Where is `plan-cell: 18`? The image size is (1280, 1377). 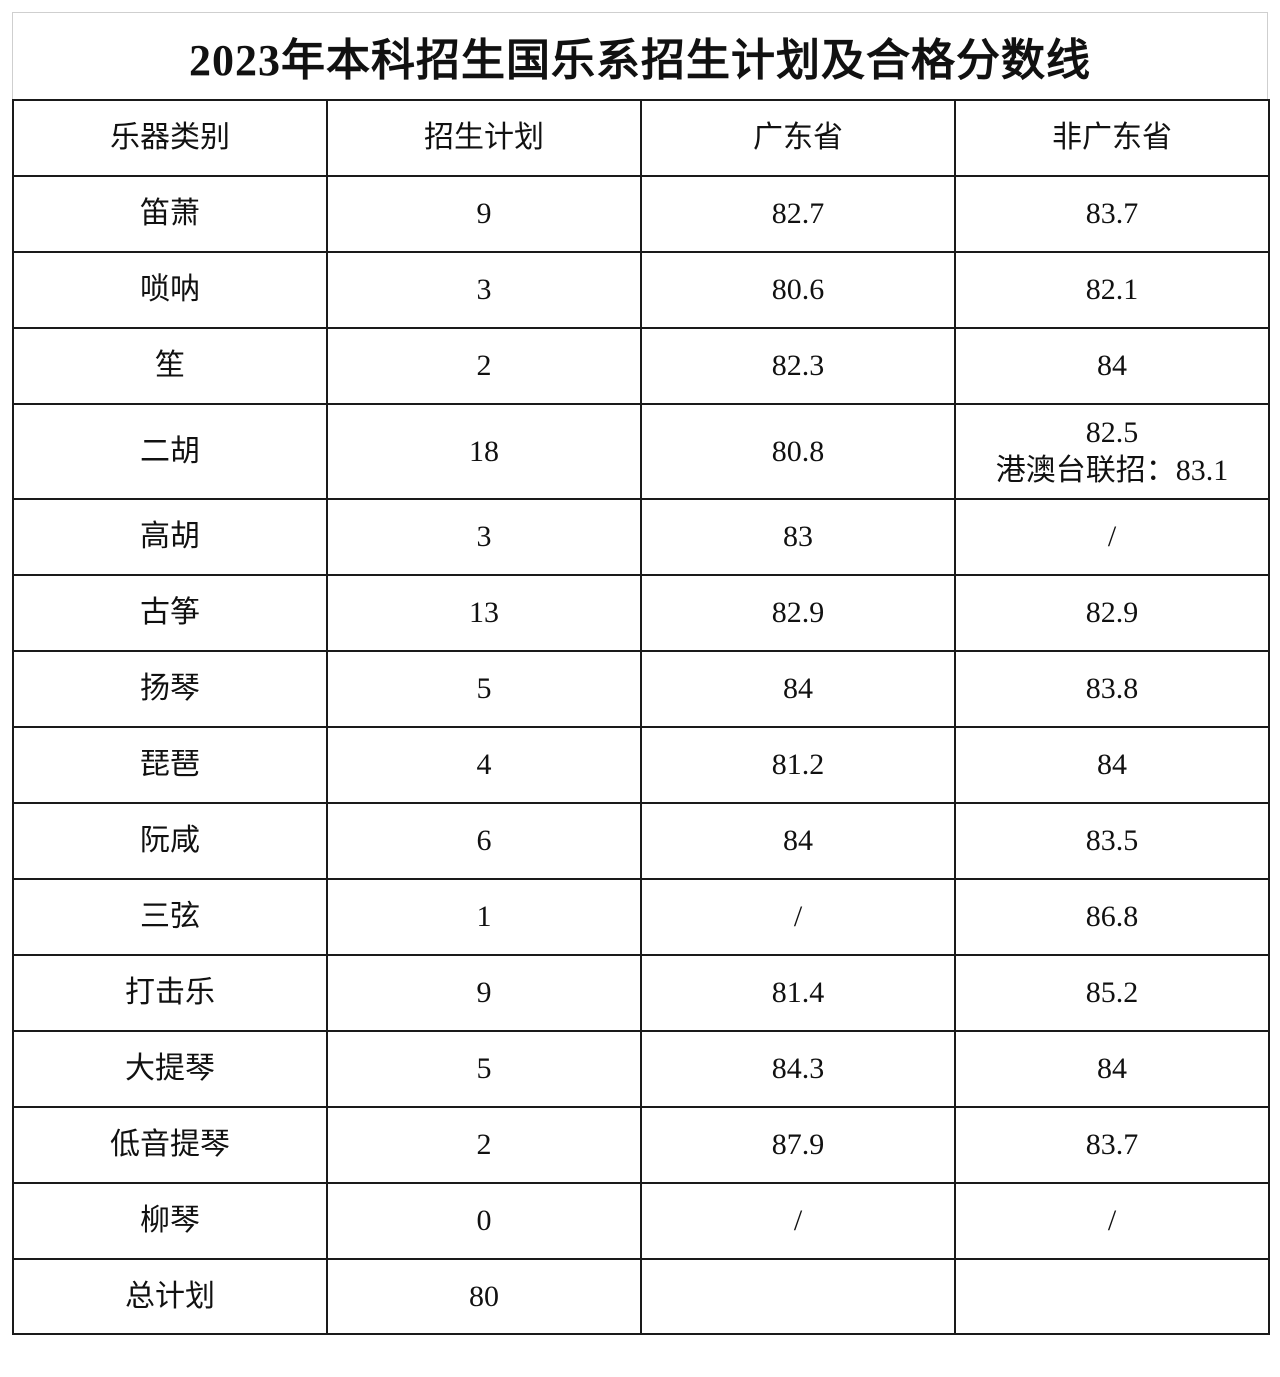 plan-cell: 18 is located at coordinates (484, 451).